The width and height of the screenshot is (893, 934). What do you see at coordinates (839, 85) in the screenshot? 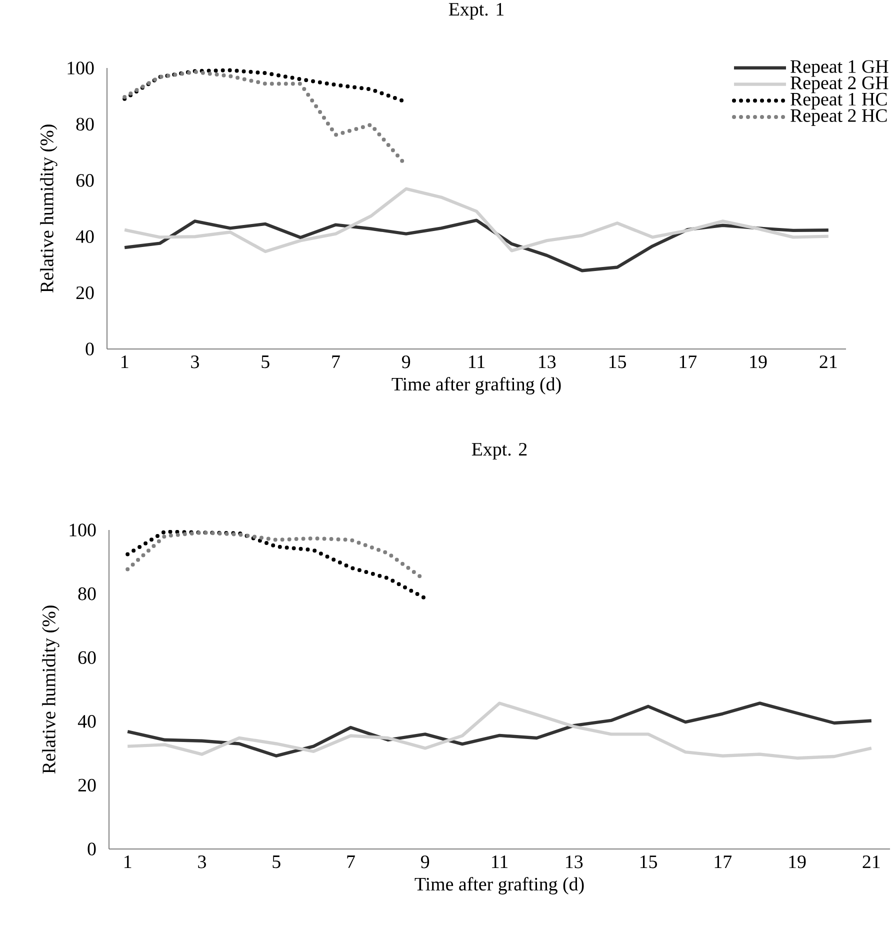
I see `legend-label: Repeat 2 GH` at bounding box center [839, 85].